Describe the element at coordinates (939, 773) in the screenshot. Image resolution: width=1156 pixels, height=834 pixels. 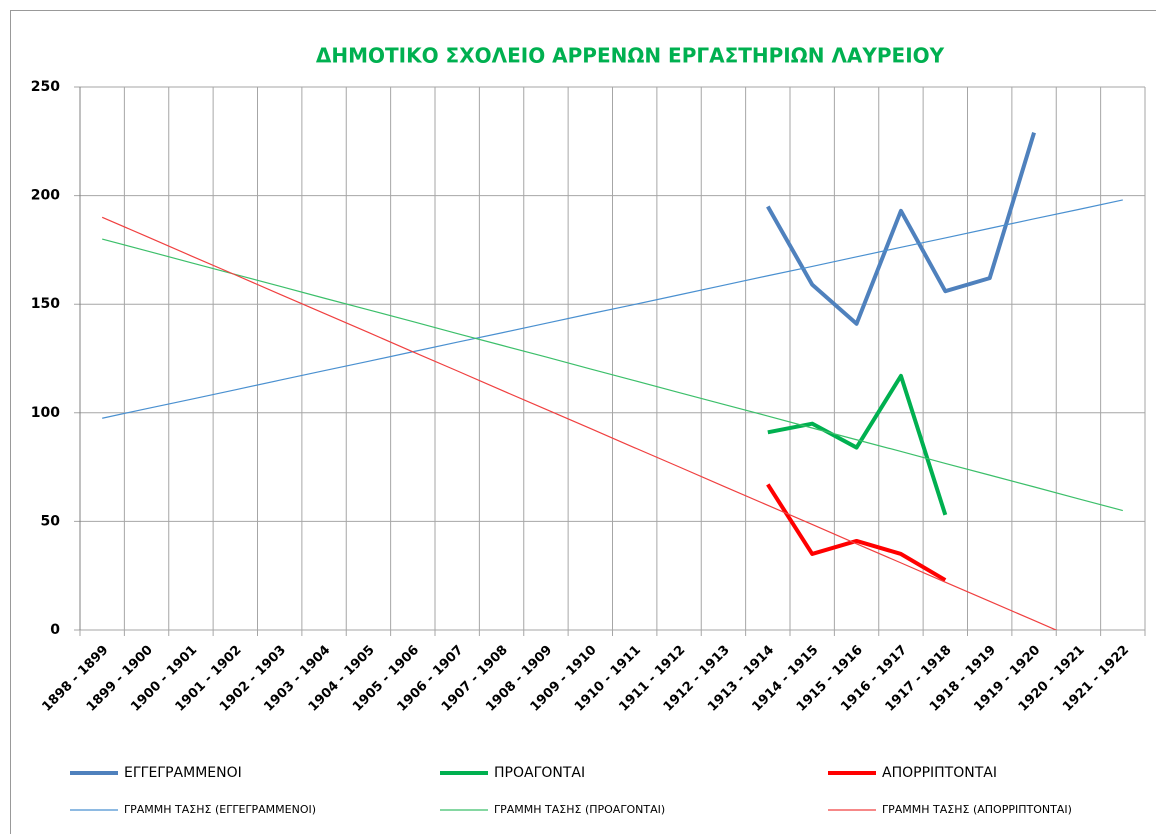
I see `legend-label: ΑΠΟΡΡΙΠΤΟΝΤΑΙ` at that location.